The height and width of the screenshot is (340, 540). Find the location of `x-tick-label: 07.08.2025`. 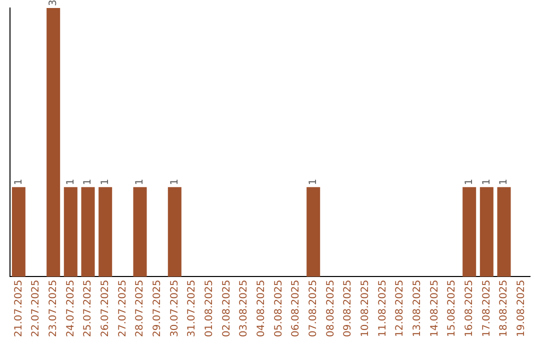

x-tick-label: 07.08.2025 is located at coordinates (313, 309).